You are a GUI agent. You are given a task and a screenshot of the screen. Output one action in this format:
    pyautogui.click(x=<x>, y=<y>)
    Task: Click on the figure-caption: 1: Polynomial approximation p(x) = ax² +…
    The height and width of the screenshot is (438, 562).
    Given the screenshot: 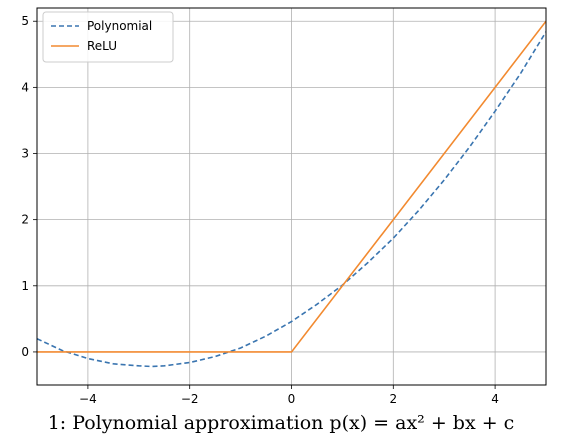 What is the action you would take?
    pyautogui.click(x=281, y=423)
    